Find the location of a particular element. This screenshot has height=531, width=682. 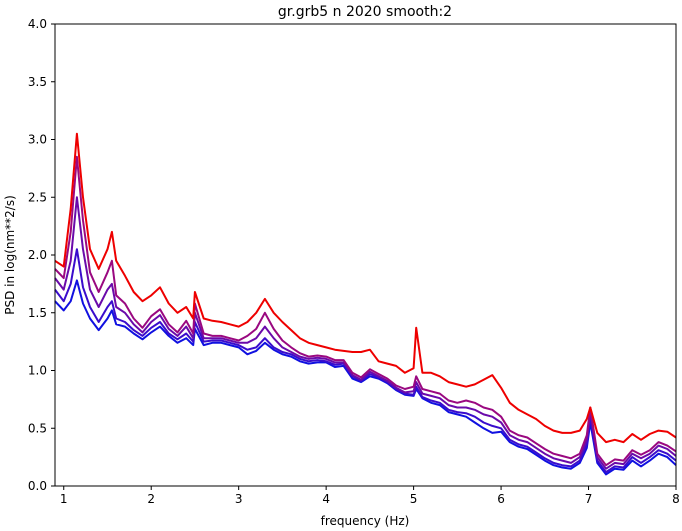

y-tick-label: 2.0 is located at coordinates (37, 255).